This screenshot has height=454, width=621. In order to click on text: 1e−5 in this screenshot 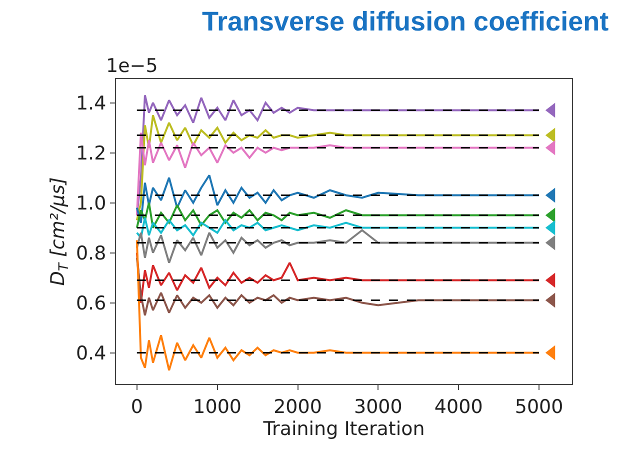, I will do `click(132, 66)`.